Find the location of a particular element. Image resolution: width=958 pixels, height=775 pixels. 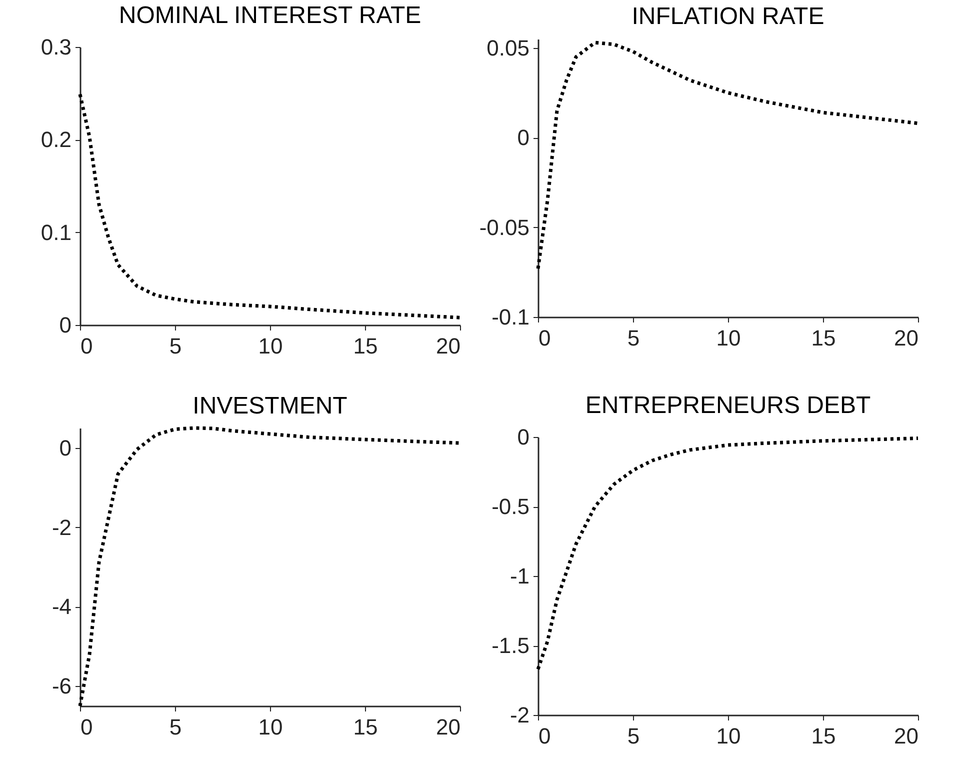

y-tick-label: -1 is located at coordinates (520, 576).